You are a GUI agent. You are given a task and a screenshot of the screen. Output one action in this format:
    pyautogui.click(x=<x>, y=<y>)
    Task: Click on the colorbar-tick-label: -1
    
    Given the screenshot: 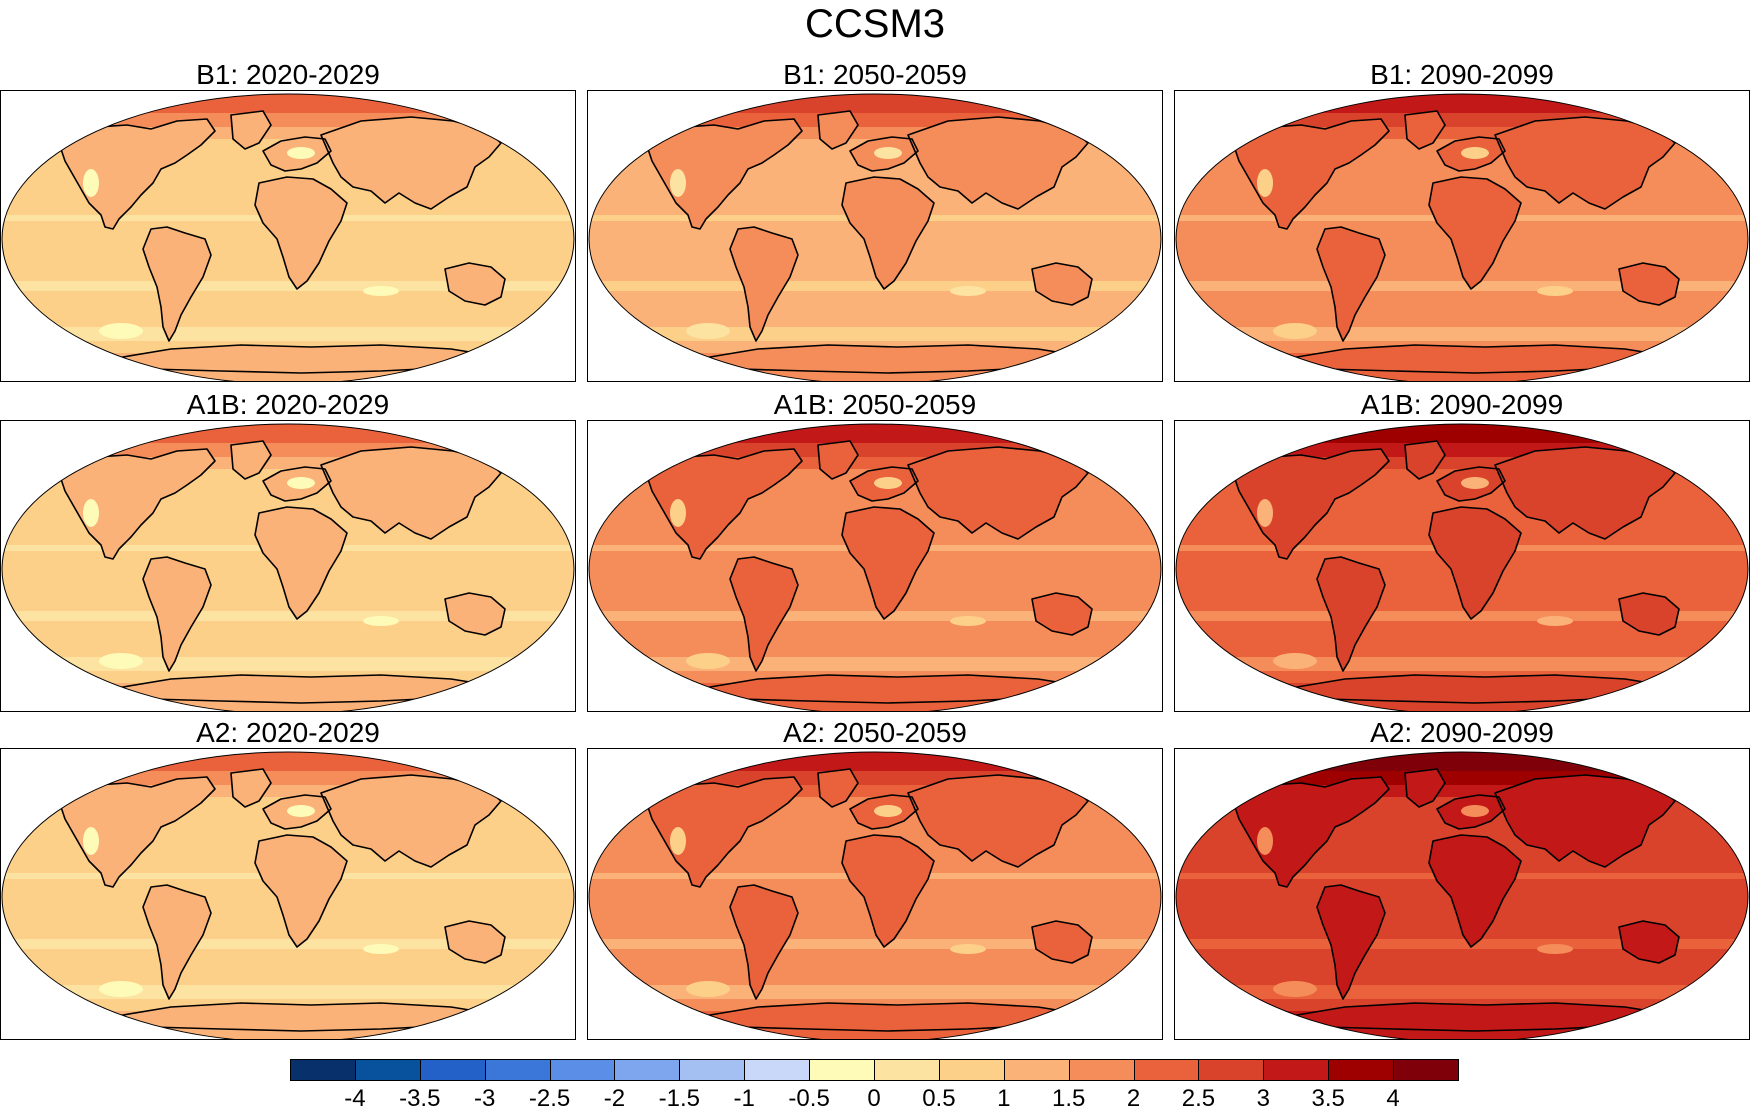 What is the action you would take?
    pyautogui.click(x=744, y=1098)
    